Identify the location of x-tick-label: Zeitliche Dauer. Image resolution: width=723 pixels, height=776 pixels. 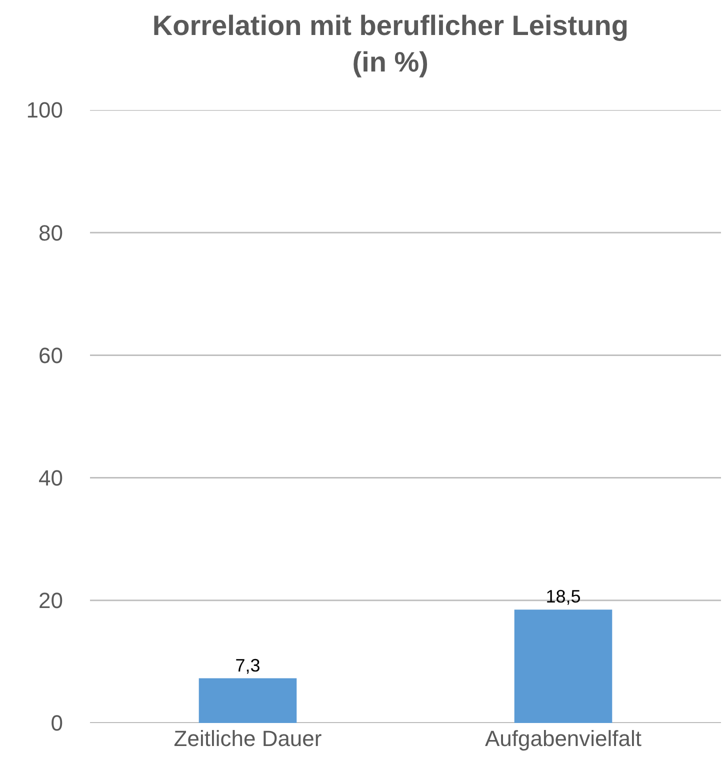
(248, 738).